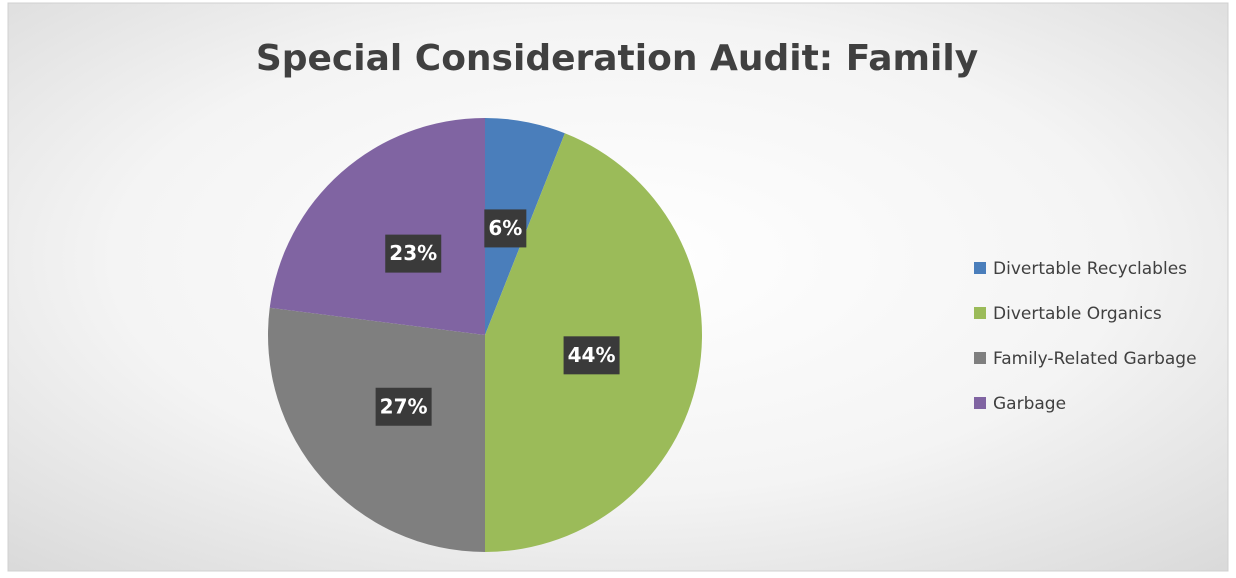 The image size is (1236, 578). I want to click on data-label: 44%, so click(592, 355).